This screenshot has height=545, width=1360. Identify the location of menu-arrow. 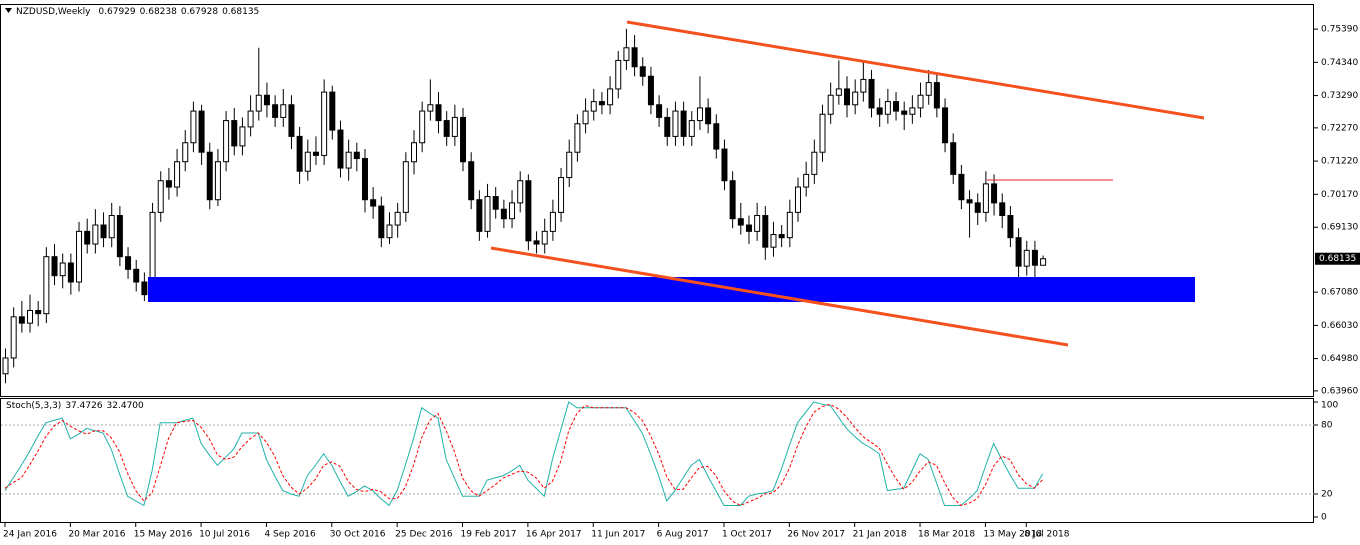
(8, 10).